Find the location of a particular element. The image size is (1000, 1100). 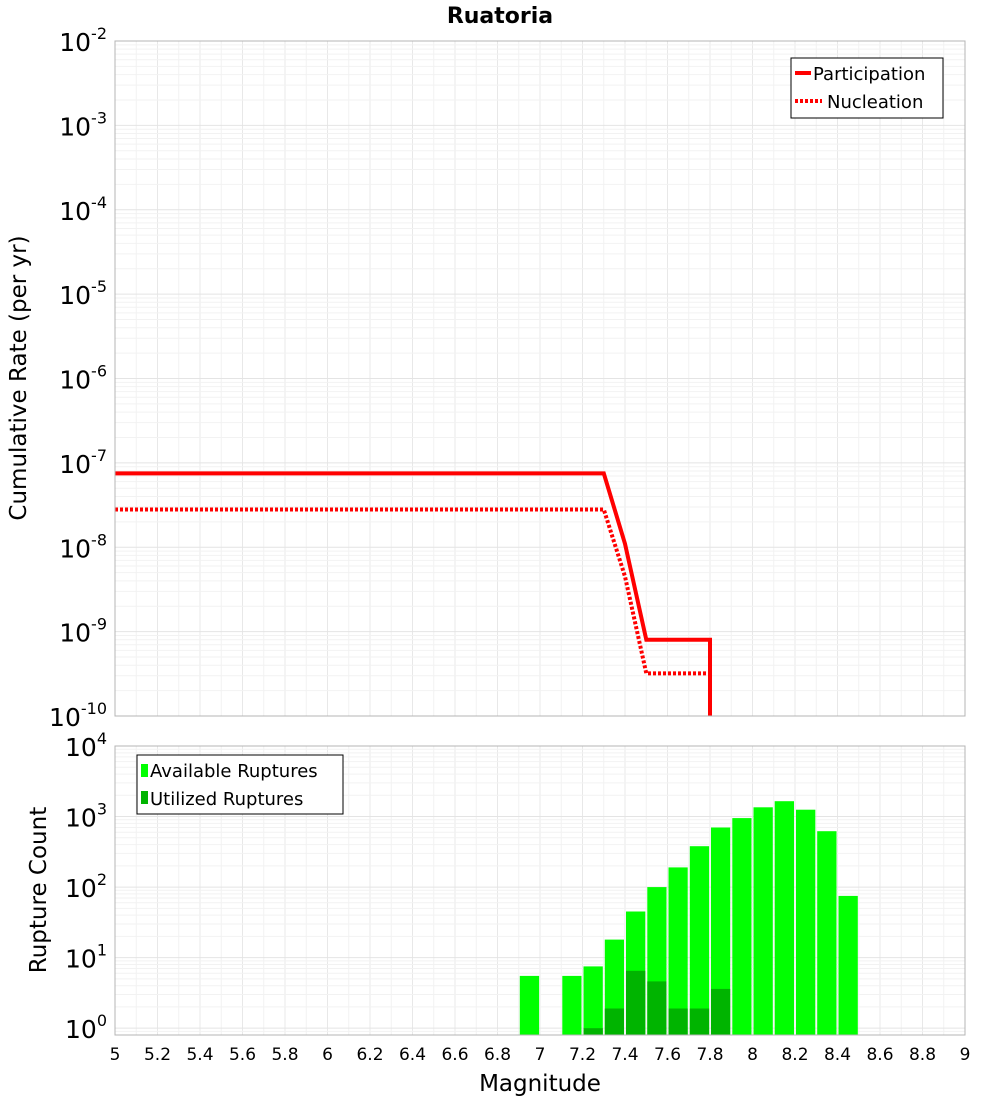

rate-series is located at coordinates (413, 593).